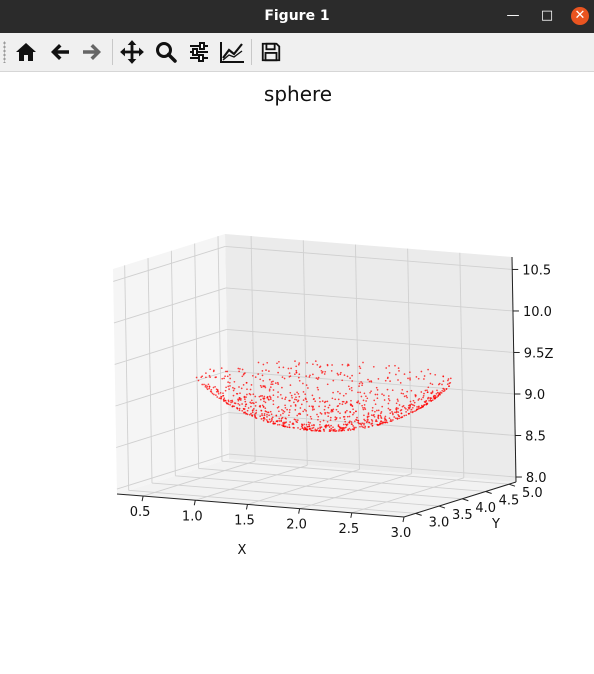 The width and height of the screenshot is (594, 674). I want to click on forward-button, so click(92, 52).